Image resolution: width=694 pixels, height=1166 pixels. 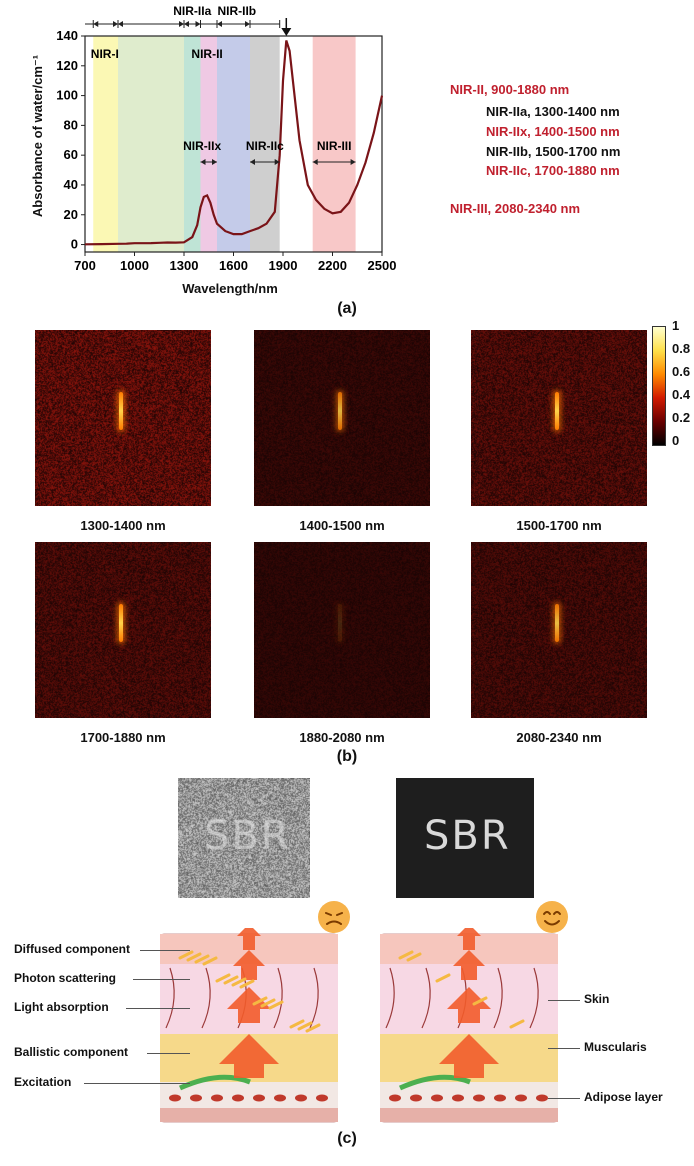 I want to click on y-tick-label: 120, so click(x=67, y=65).